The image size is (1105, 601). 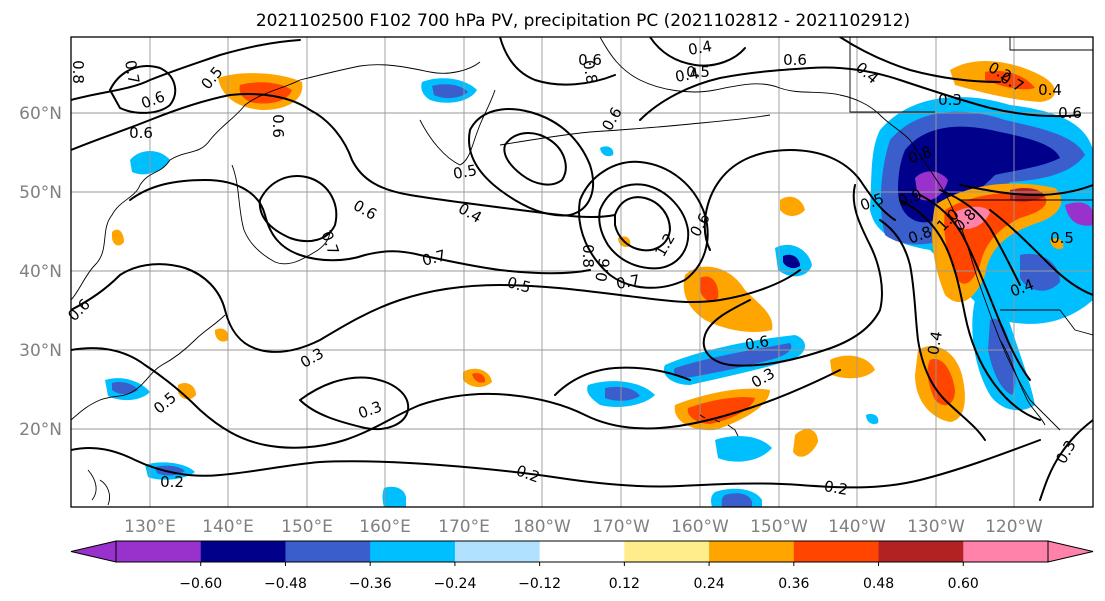 What do you see at coordinates (125, 388) in the screenshot?
I see `precip-patch-neg-china-core` at bounding box center [125, 388].